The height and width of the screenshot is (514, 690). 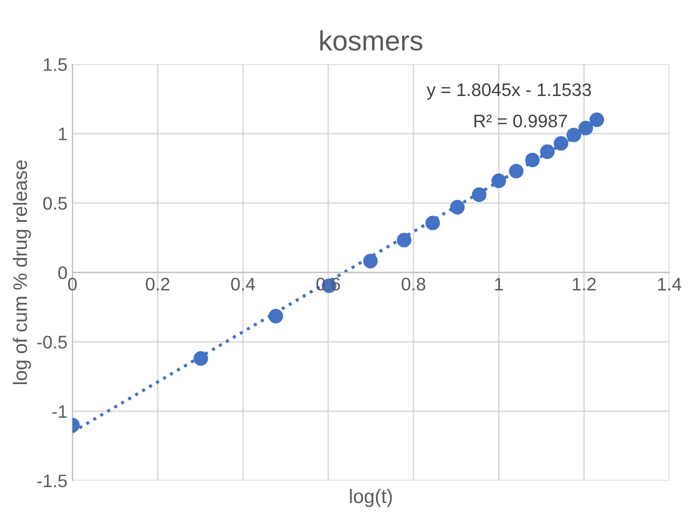 I want to click on x-tick-label: 1, so click(x=499, y=284).